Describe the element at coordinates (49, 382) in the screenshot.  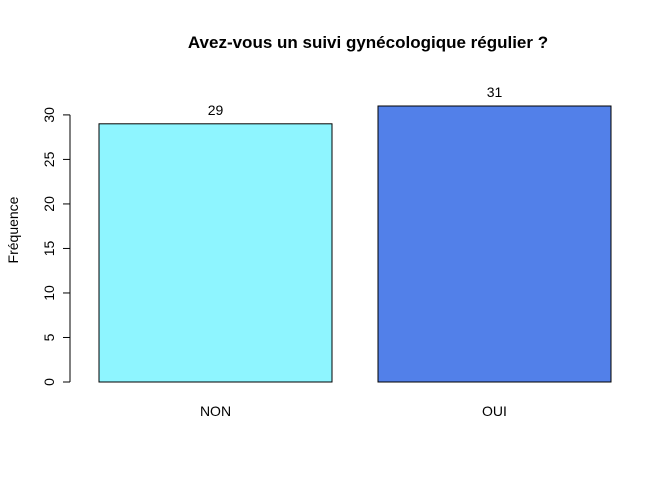
I see `y-tick-label: 0` at that location.